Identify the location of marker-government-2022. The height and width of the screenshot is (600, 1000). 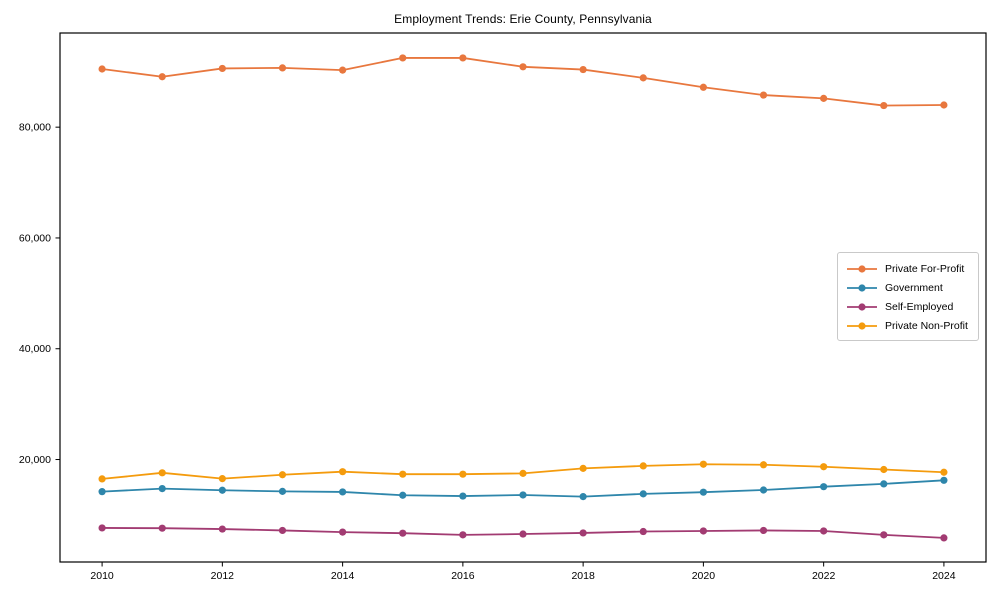
(824, 487).